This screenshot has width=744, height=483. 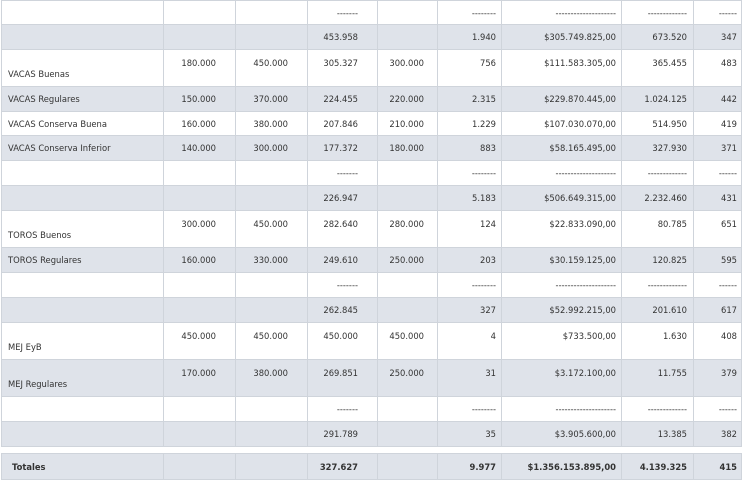 I want to click on row-label: TOROS Buenos, so click(x=82, y=229).